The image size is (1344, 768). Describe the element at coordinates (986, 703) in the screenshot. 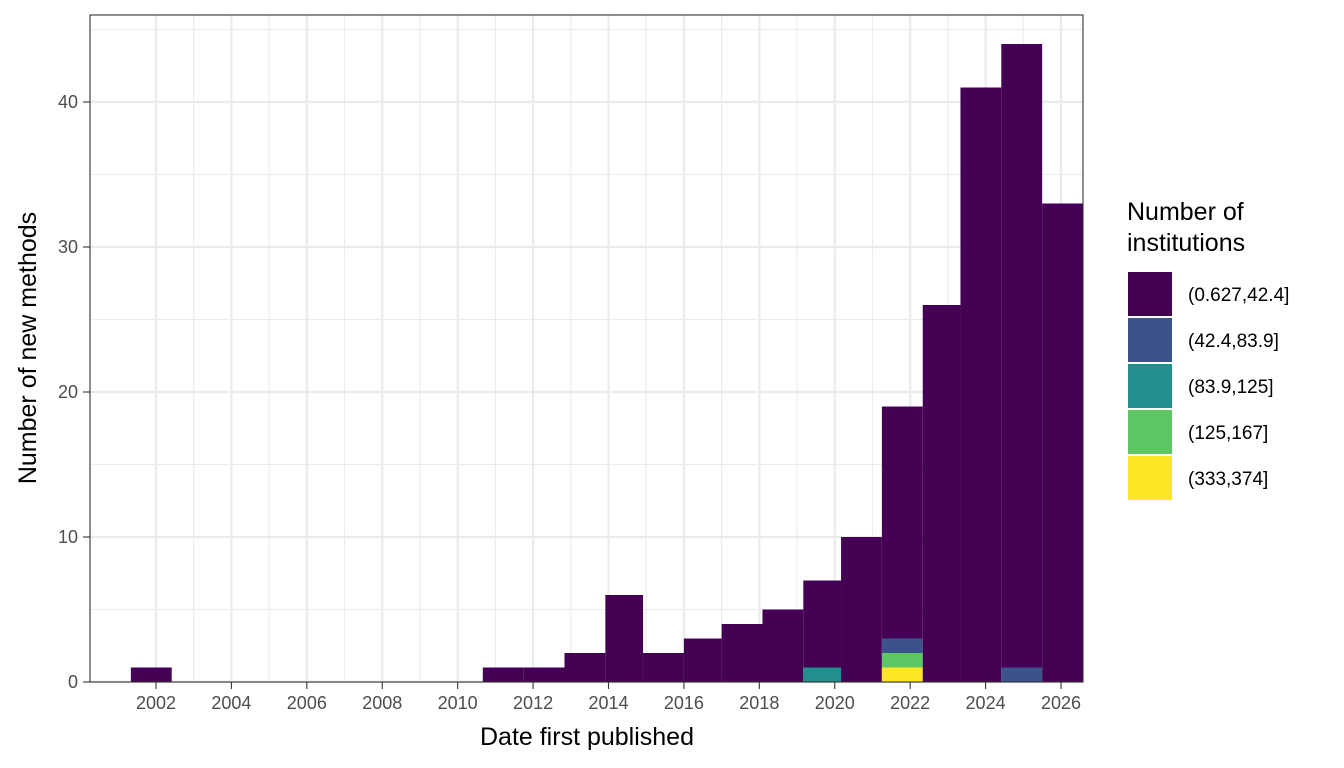

I see `x-tick-label: 2024` at that location.